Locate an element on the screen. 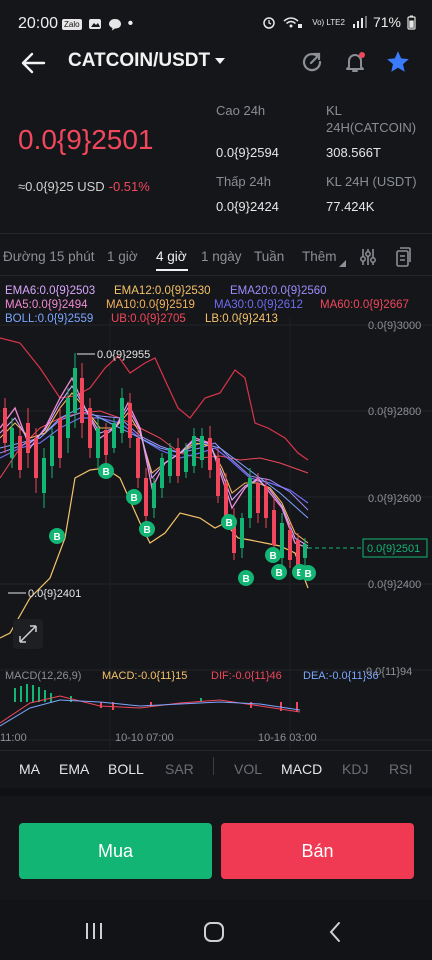 The height and width of the screenshot is (960, 432). share-button is located at coordinates (312, 62).